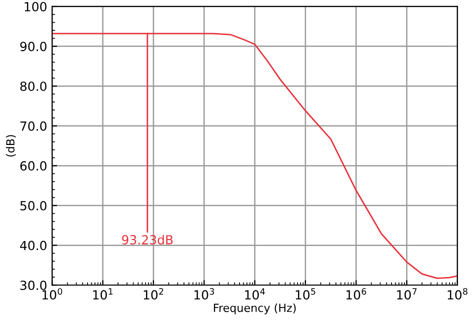  I want to click on y-tick-label: 40.0, so click(33, 245).